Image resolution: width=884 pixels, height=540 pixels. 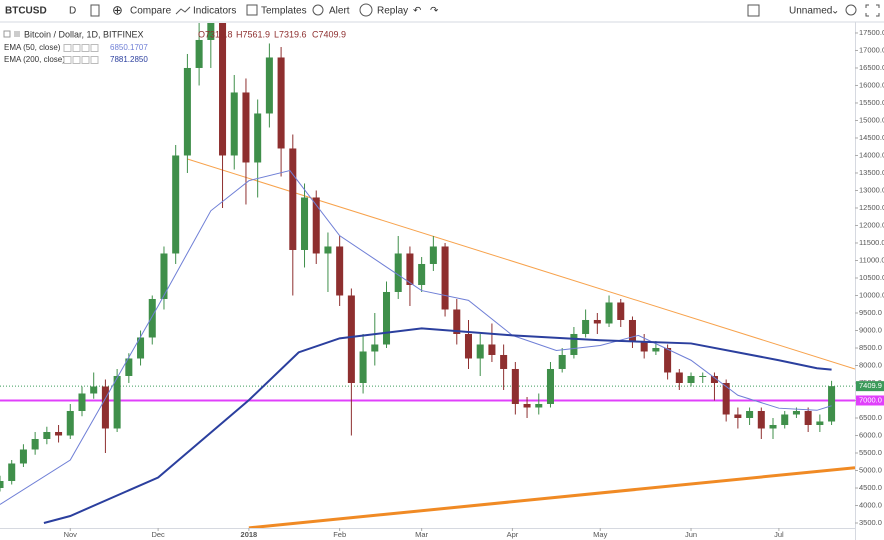 I want to click on y-tick-label: 14500.0, so click(x=871, y=137).